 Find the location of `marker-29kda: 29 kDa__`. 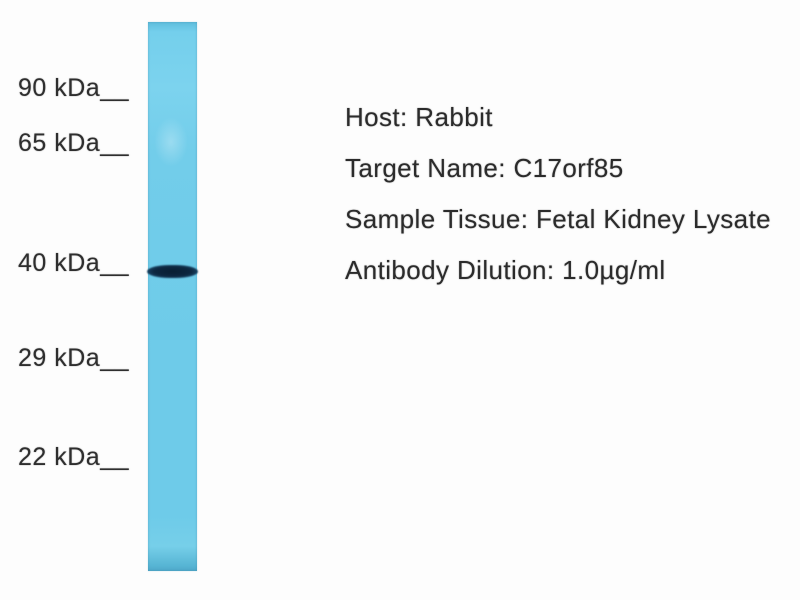

marker-29kda: 29 kDa__ is located at coordinates (74, 358).